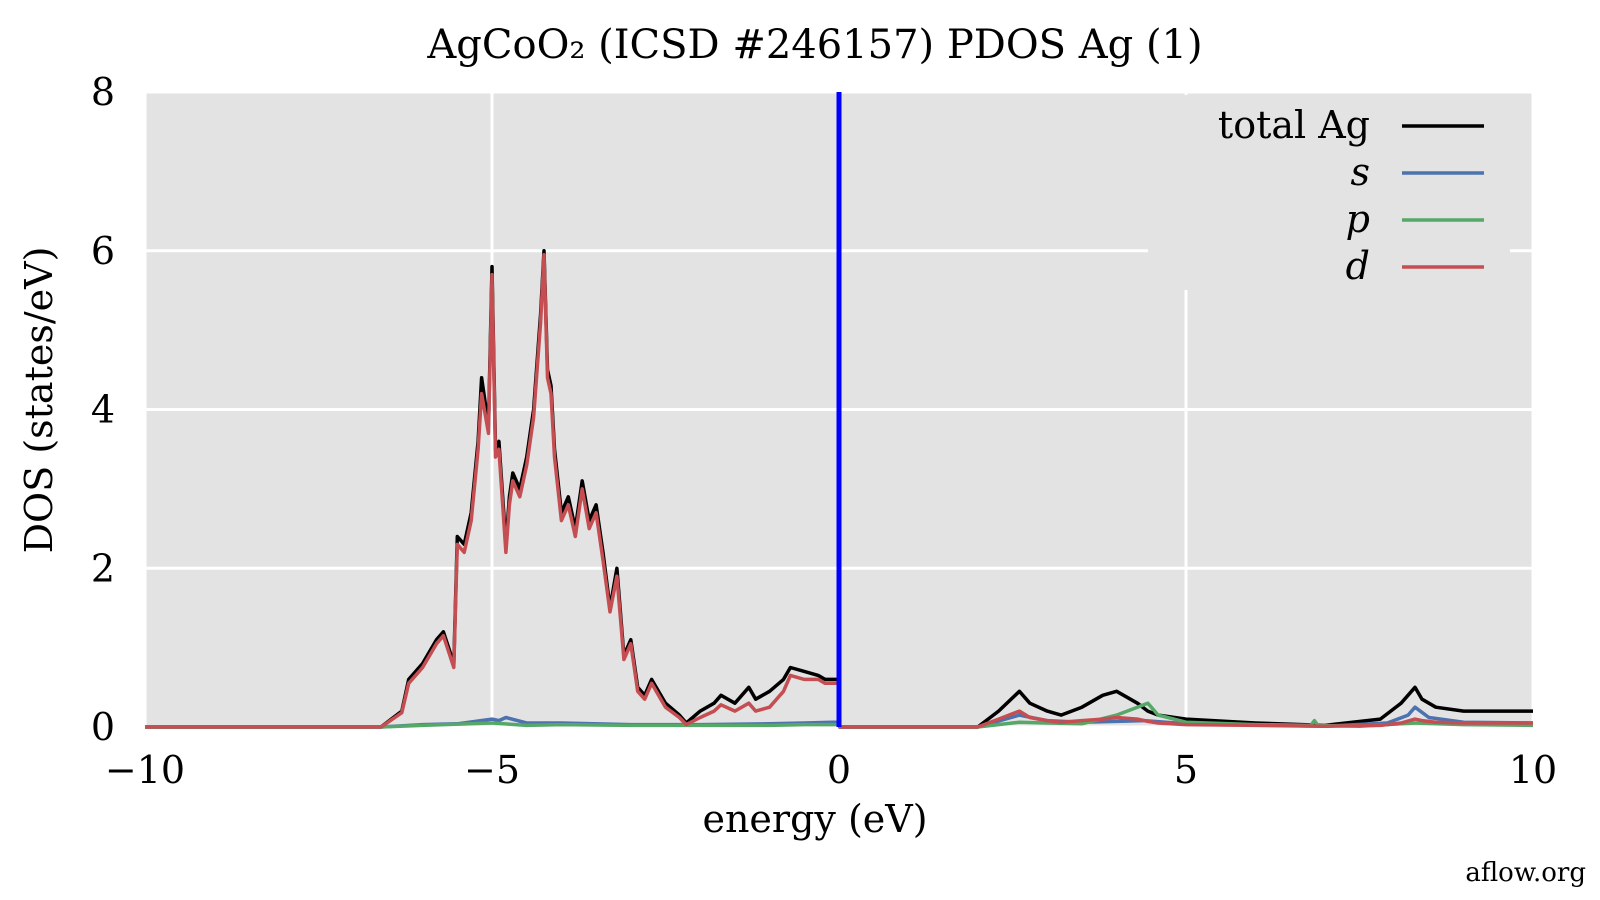 The image size is (1600, 900). Describe the element at coordinates (145, 770) in the screenshot. I see `x-tick-label-0: −10` at that location.